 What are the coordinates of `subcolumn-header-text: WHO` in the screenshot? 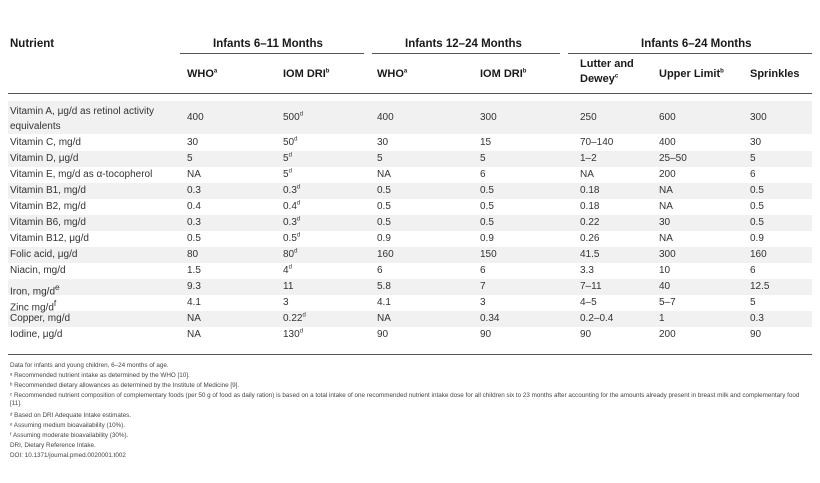 It's located at (200, 74).